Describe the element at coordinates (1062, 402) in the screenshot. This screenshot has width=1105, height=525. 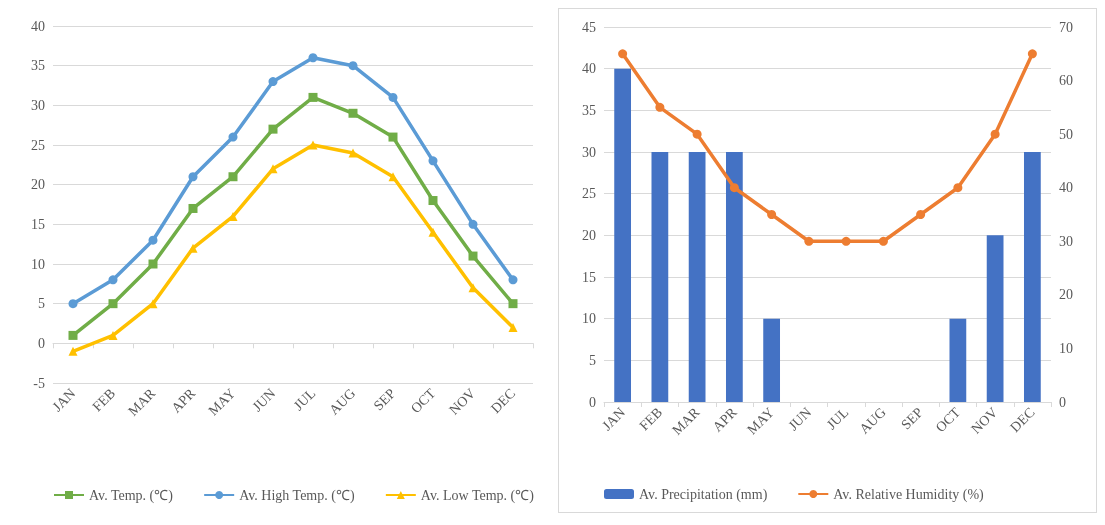
I see `y2-tick-label: 0` at that location.